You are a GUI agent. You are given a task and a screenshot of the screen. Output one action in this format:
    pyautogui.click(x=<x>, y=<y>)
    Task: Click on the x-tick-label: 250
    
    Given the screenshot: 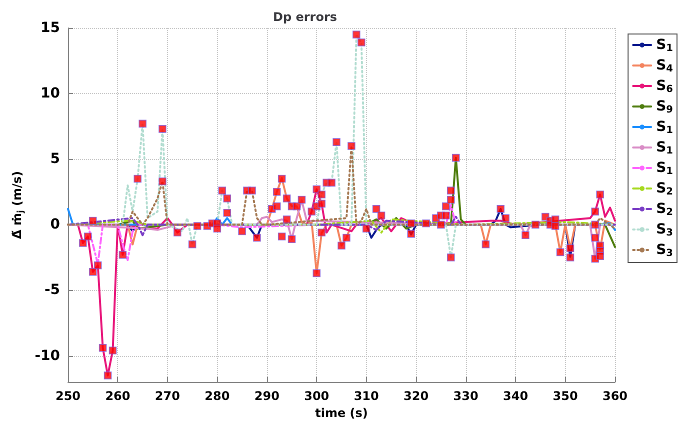 What is the action you would take?
    pyautogui.click(x=68, y=396)
    